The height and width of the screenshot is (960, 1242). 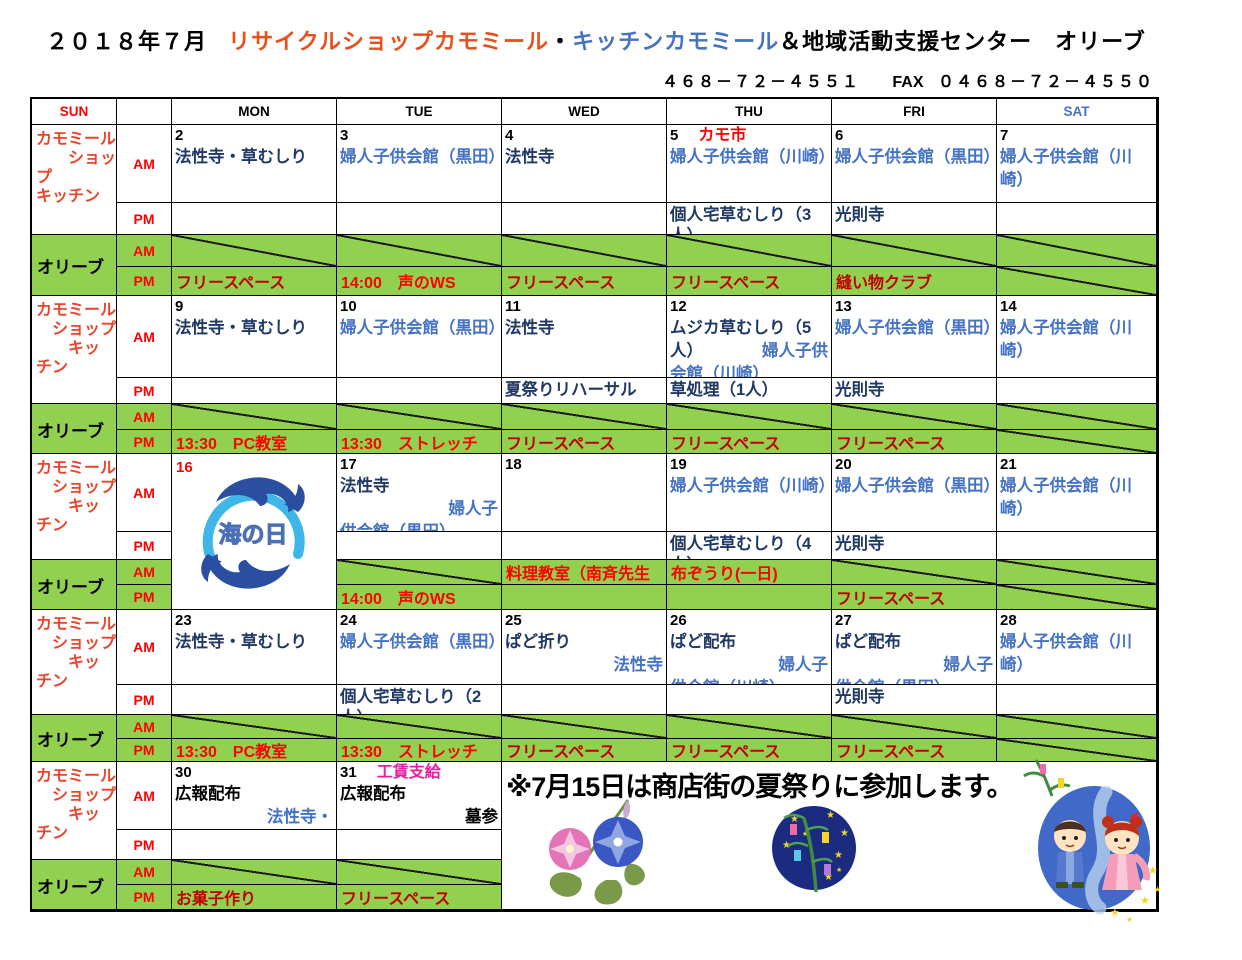 What do you see at coordinates (962, 41) in the screenshot?
I see `title-center: ＆地域活動支援センター オリーブ` at bounding box center [962, 41].